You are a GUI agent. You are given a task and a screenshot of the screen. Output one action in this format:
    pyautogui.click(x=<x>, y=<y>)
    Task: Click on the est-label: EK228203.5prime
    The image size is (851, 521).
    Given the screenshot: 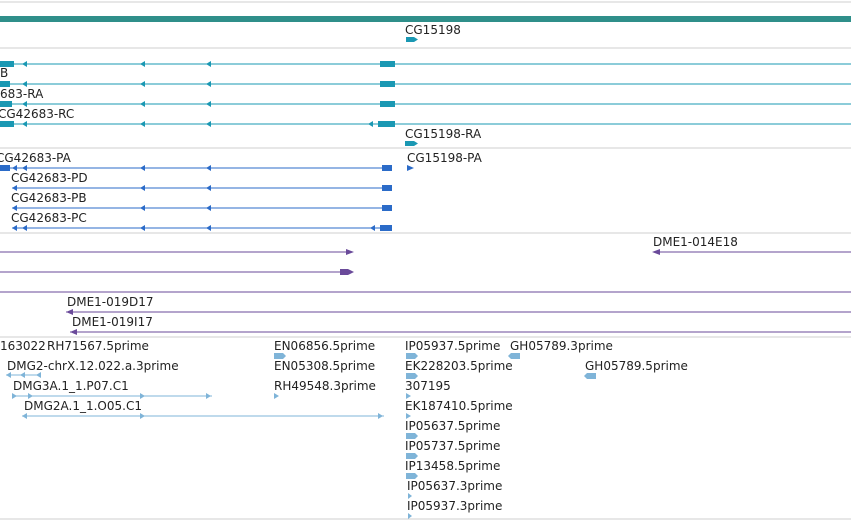 What is the action you would take?
    pyautogui.click(x=459, y=366)
    